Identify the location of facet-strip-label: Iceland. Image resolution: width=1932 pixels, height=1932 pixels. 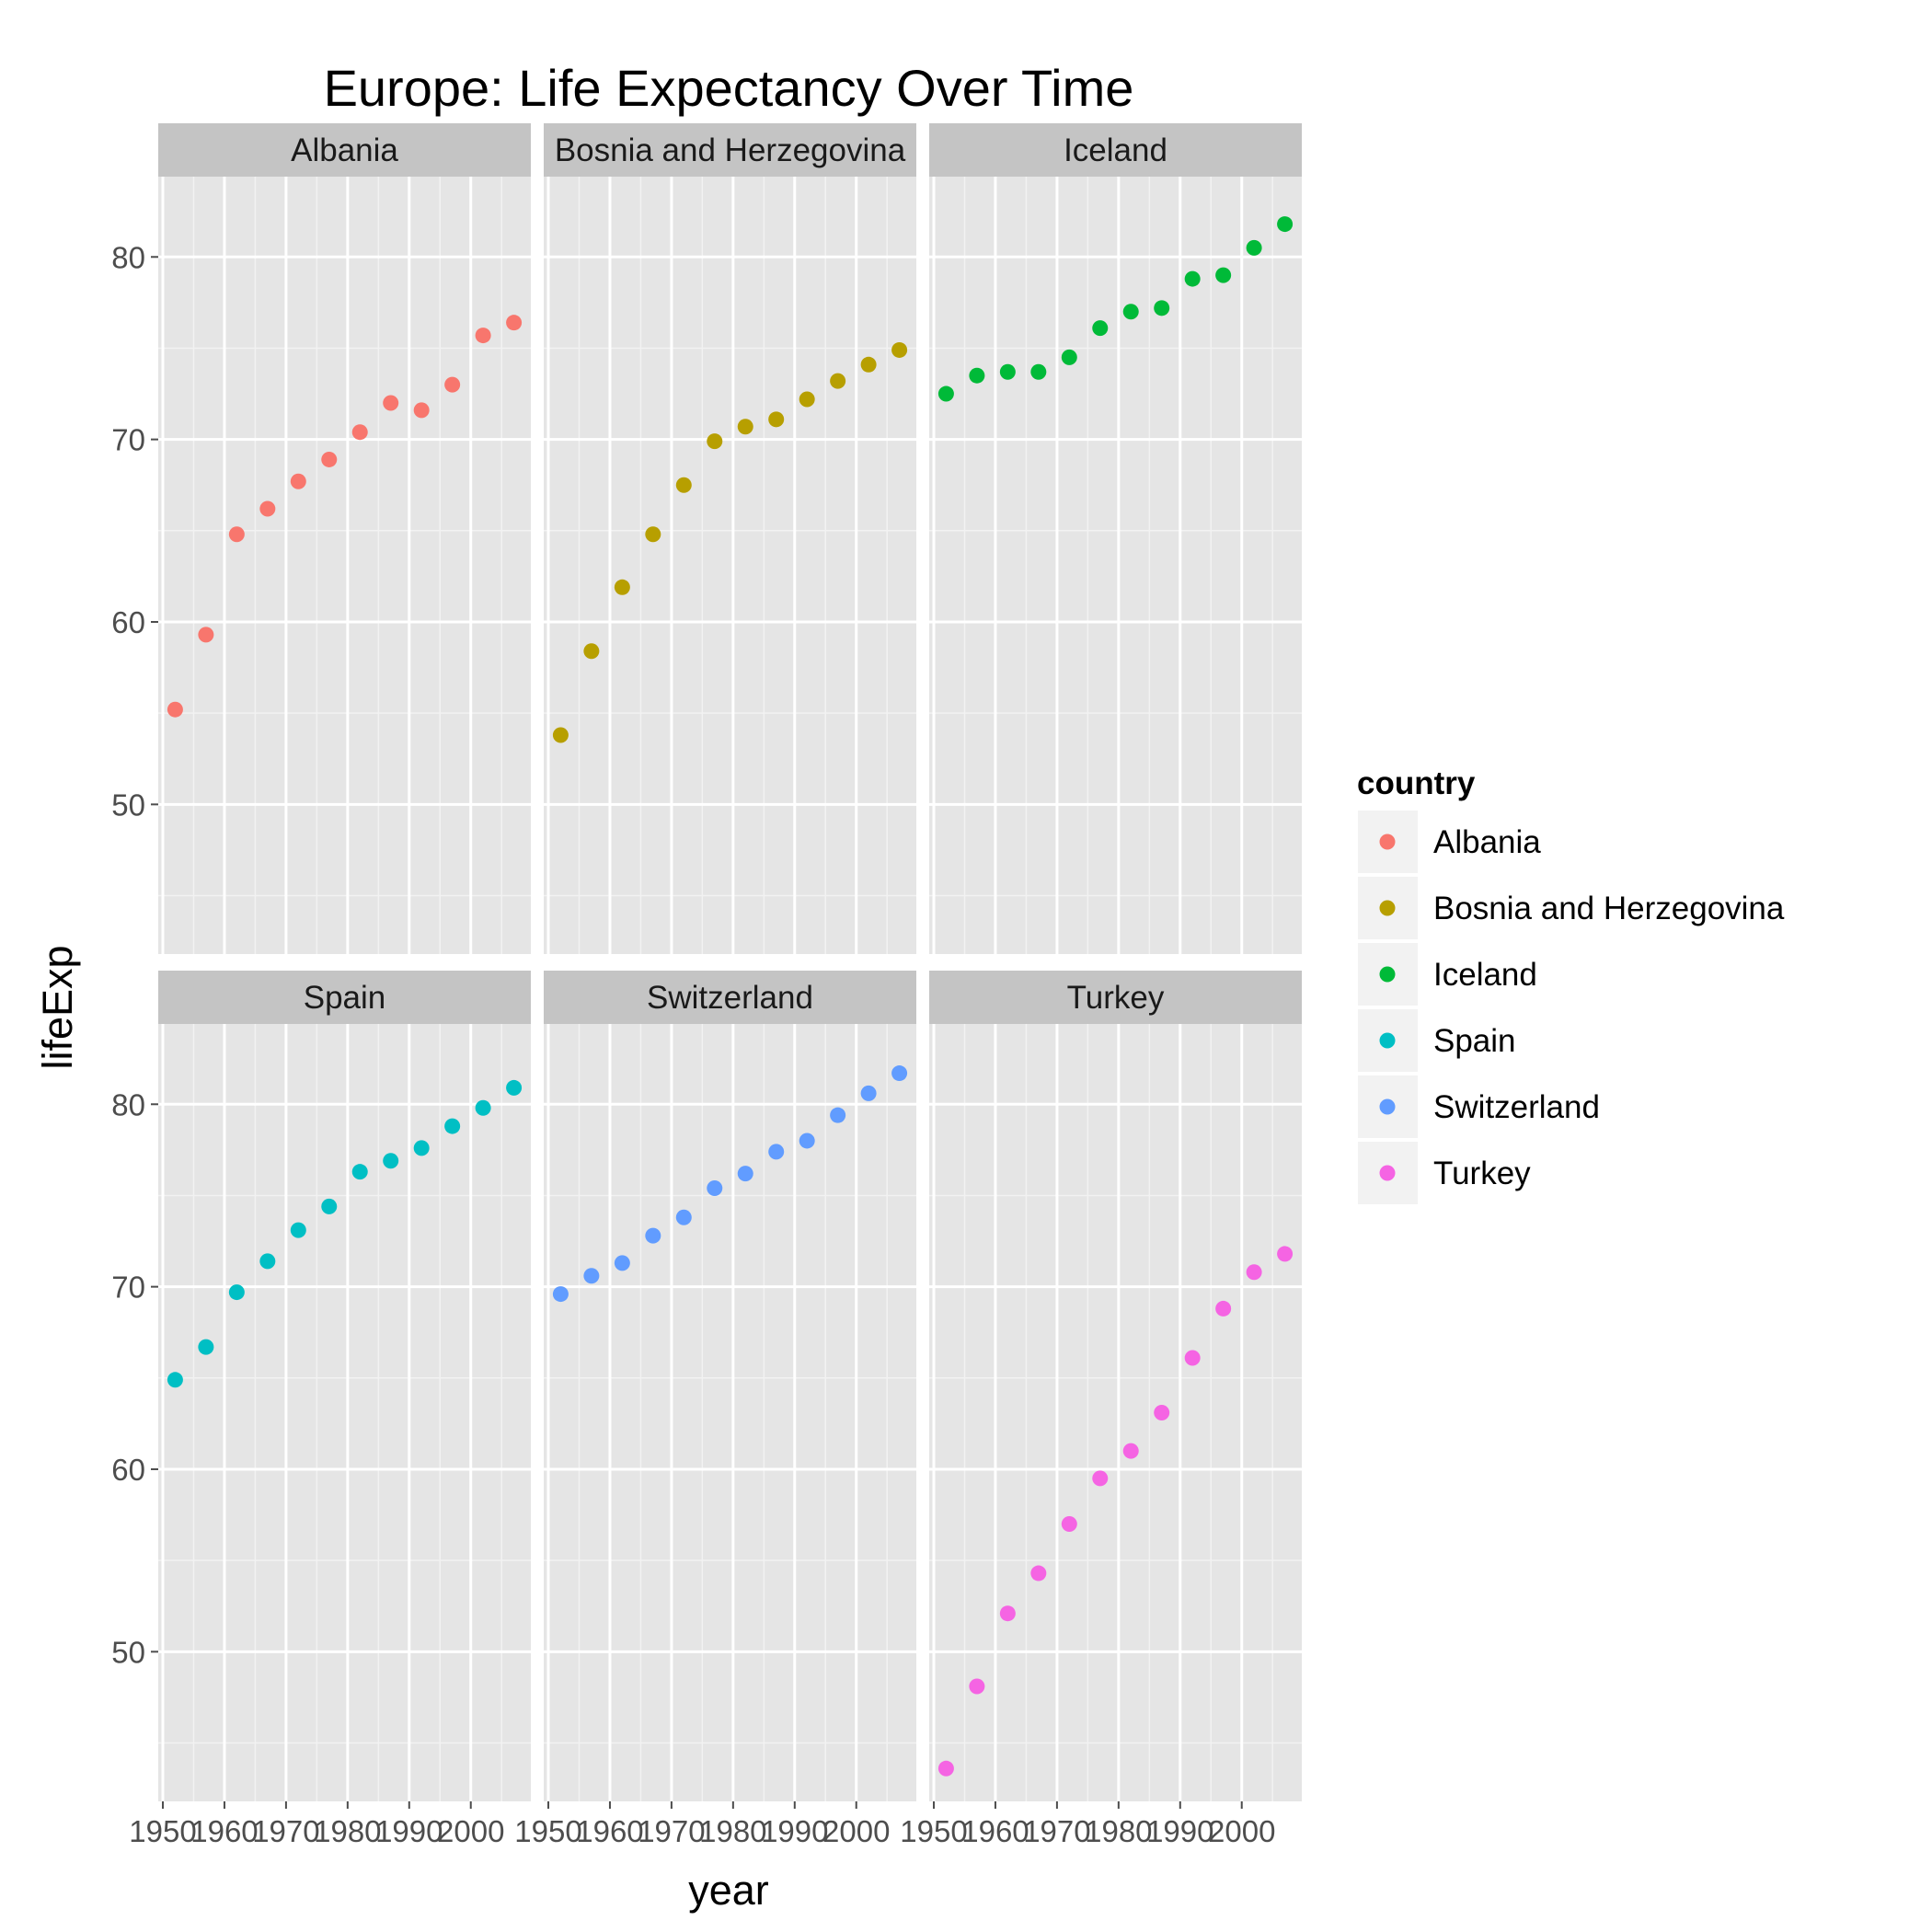
(1115, 150).